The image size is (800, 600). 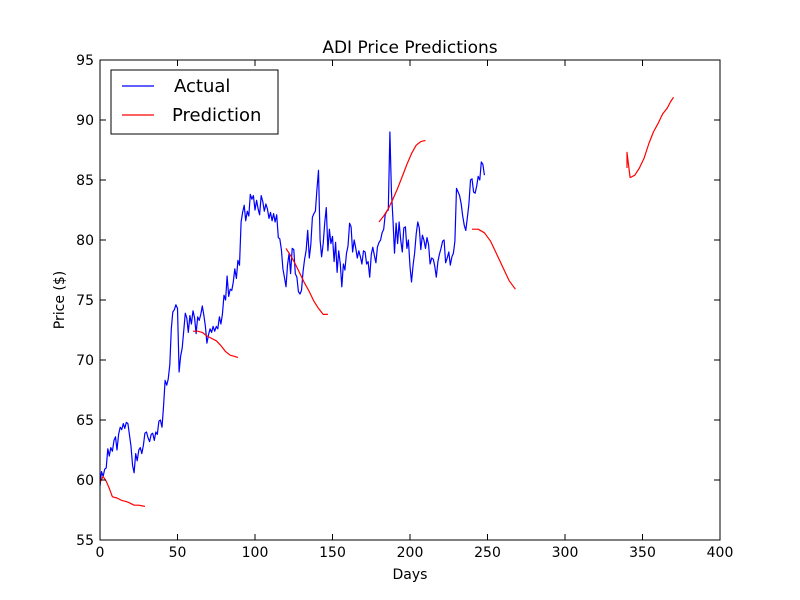 What do you see at coordinates (85, 301) in the screenshot?
I see `y-tick-label: 75` at bounding box center [85, 301].